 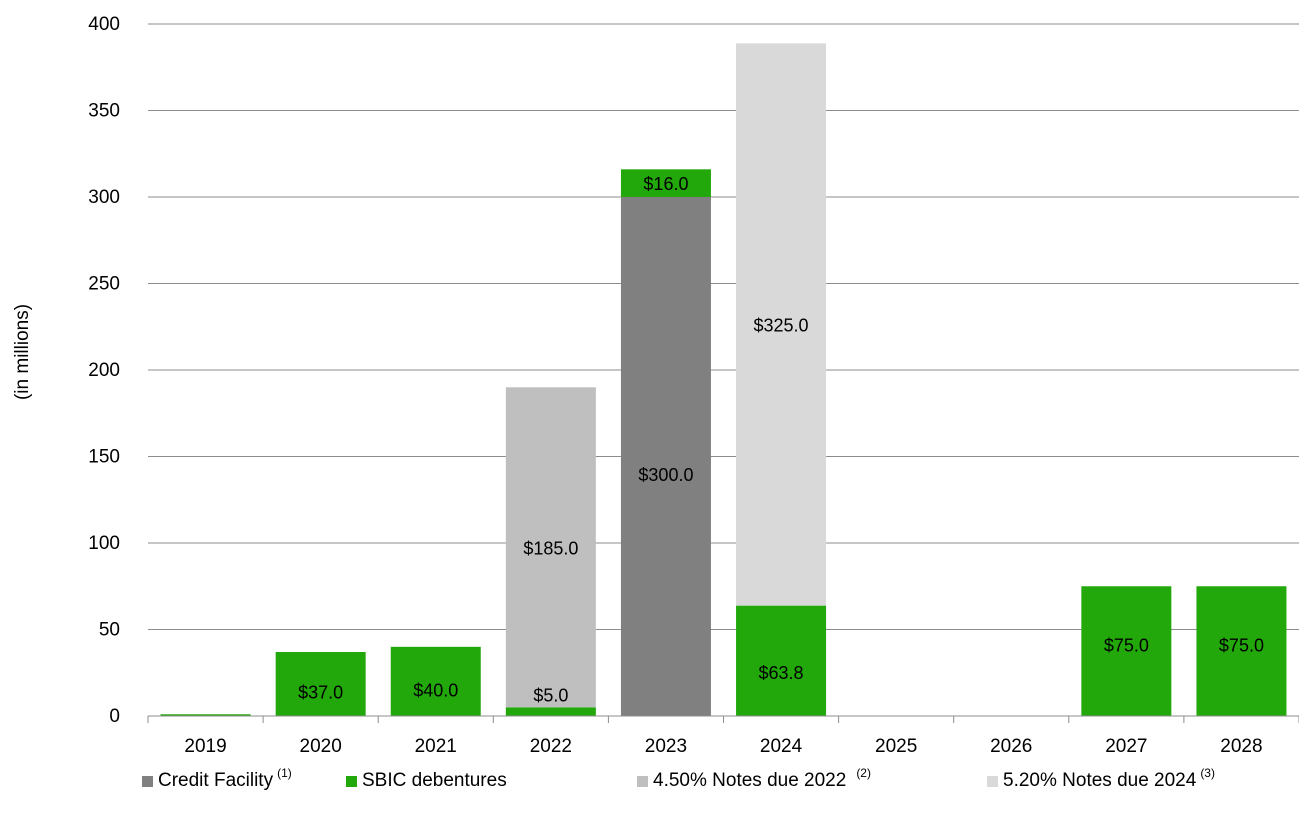 I want to click on x-tick-label: 2023, so click(x=666, y=746).